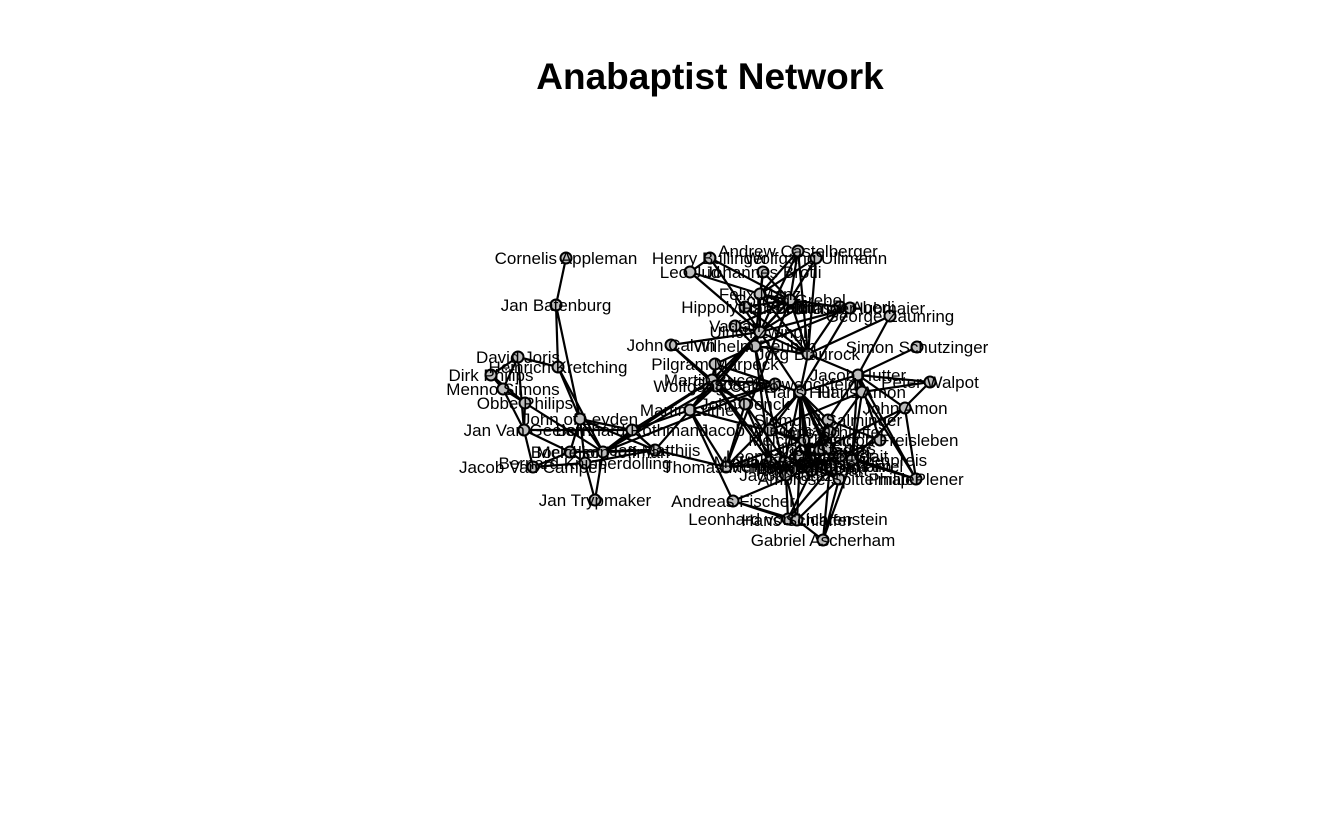  I want to click on edge-jacob_kautz-leonhard_lichtenstein, so click(787, 497).